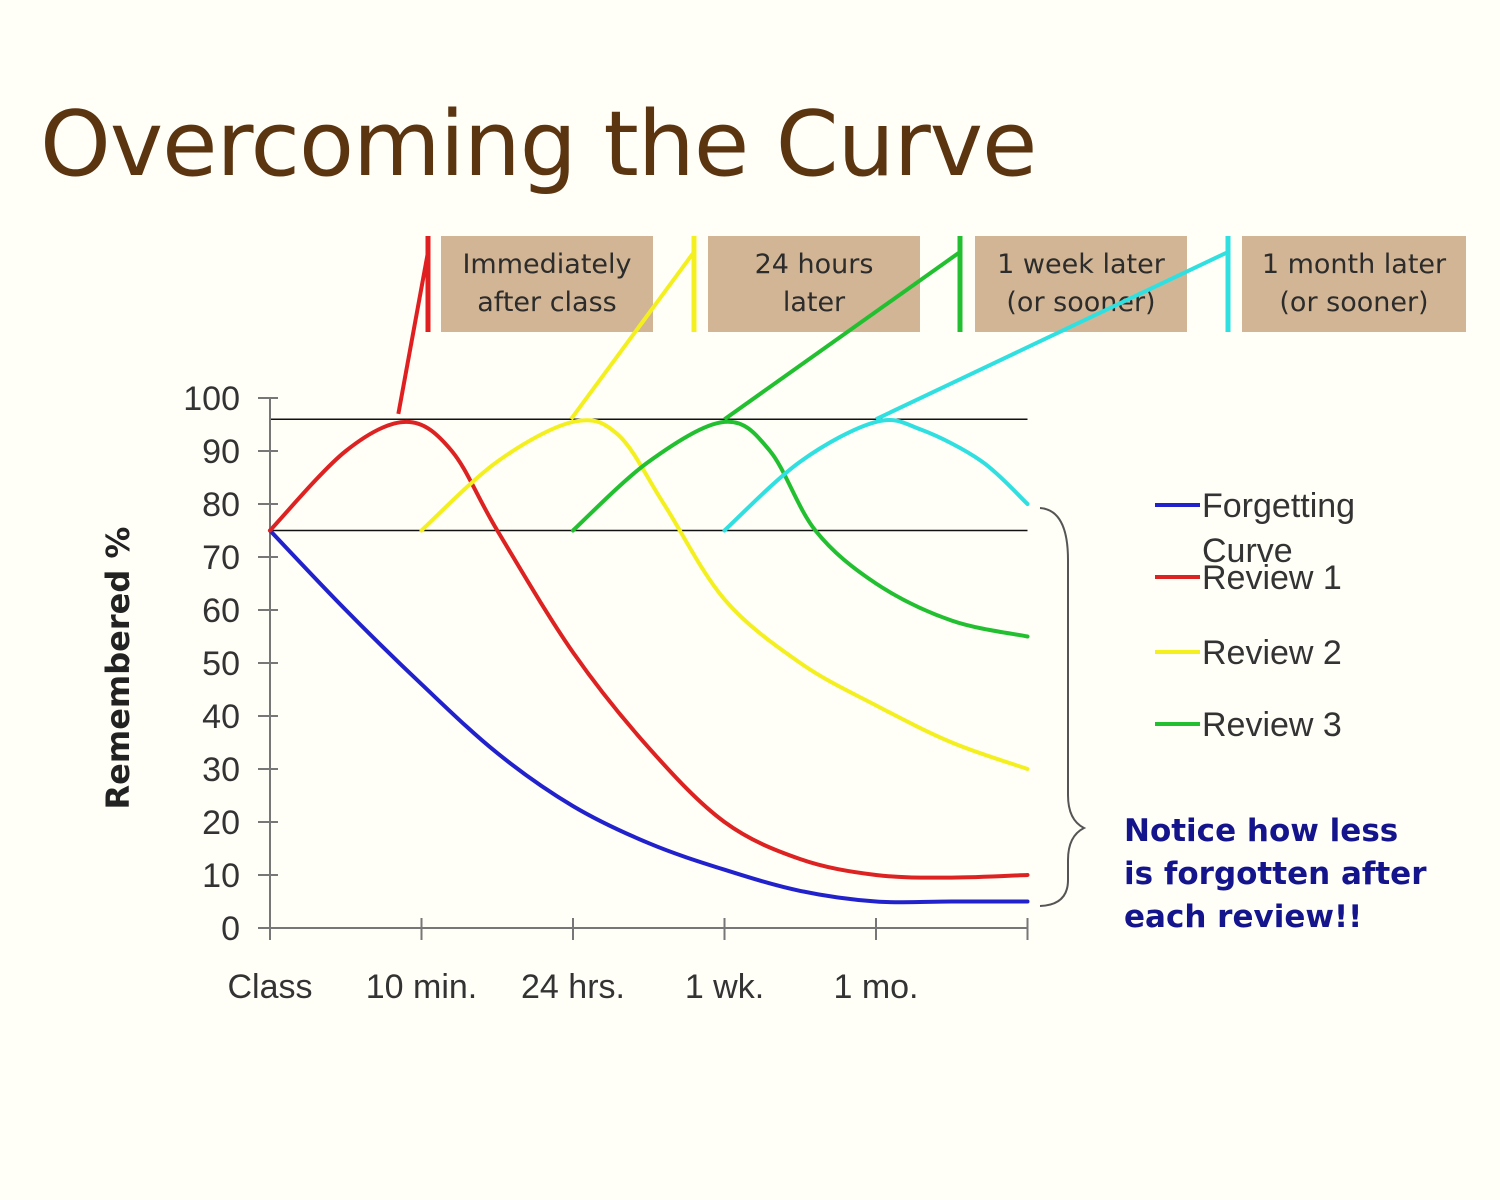 The width and height of the screenshot is (1500, 1200). What do you see at coordinates (1081, 264) in the screenshot?
I see `timeline-box-line: 1 week later` at bounding box center [1081, 264].